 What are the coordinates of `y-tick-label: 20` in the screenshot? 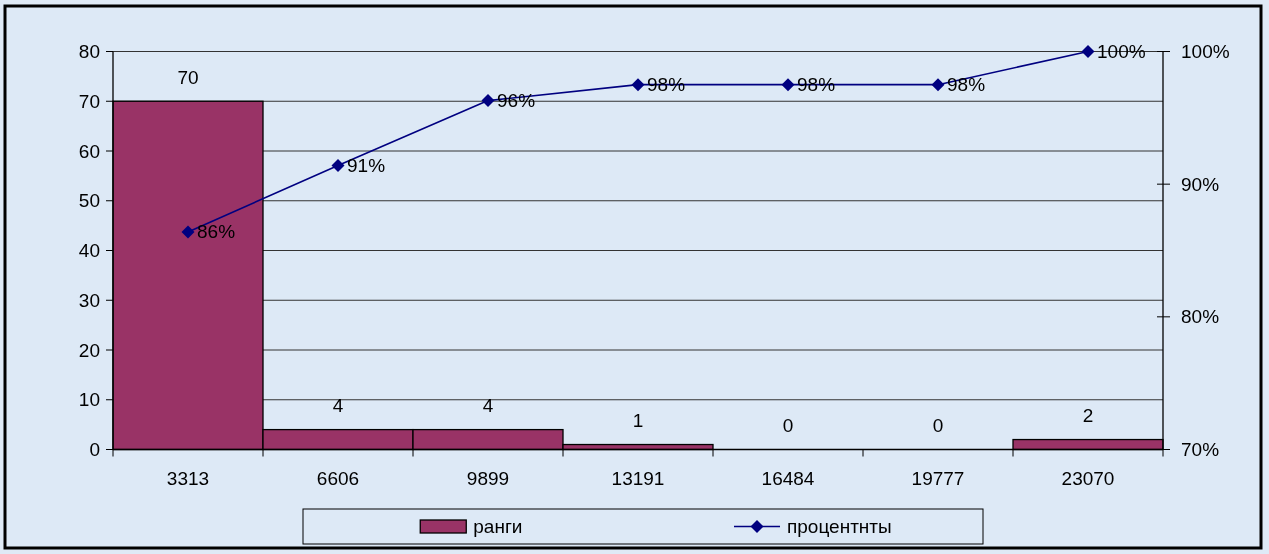 It's located at (89, 350).